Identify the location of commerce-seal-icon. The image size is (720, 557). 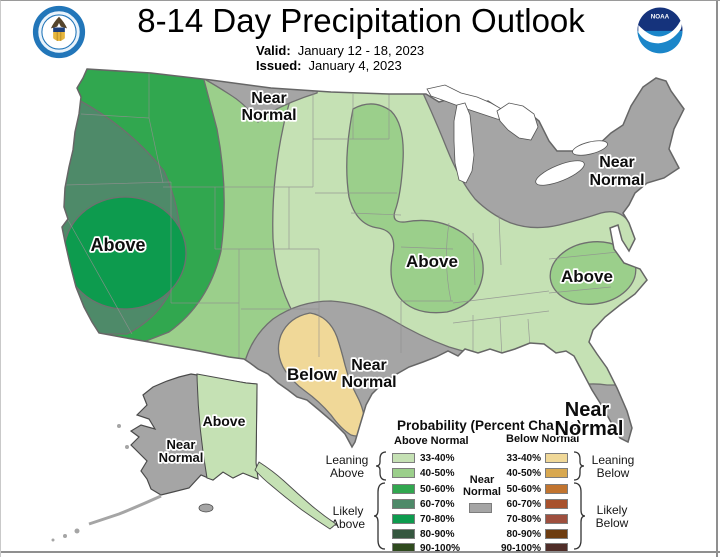
(59, 32).